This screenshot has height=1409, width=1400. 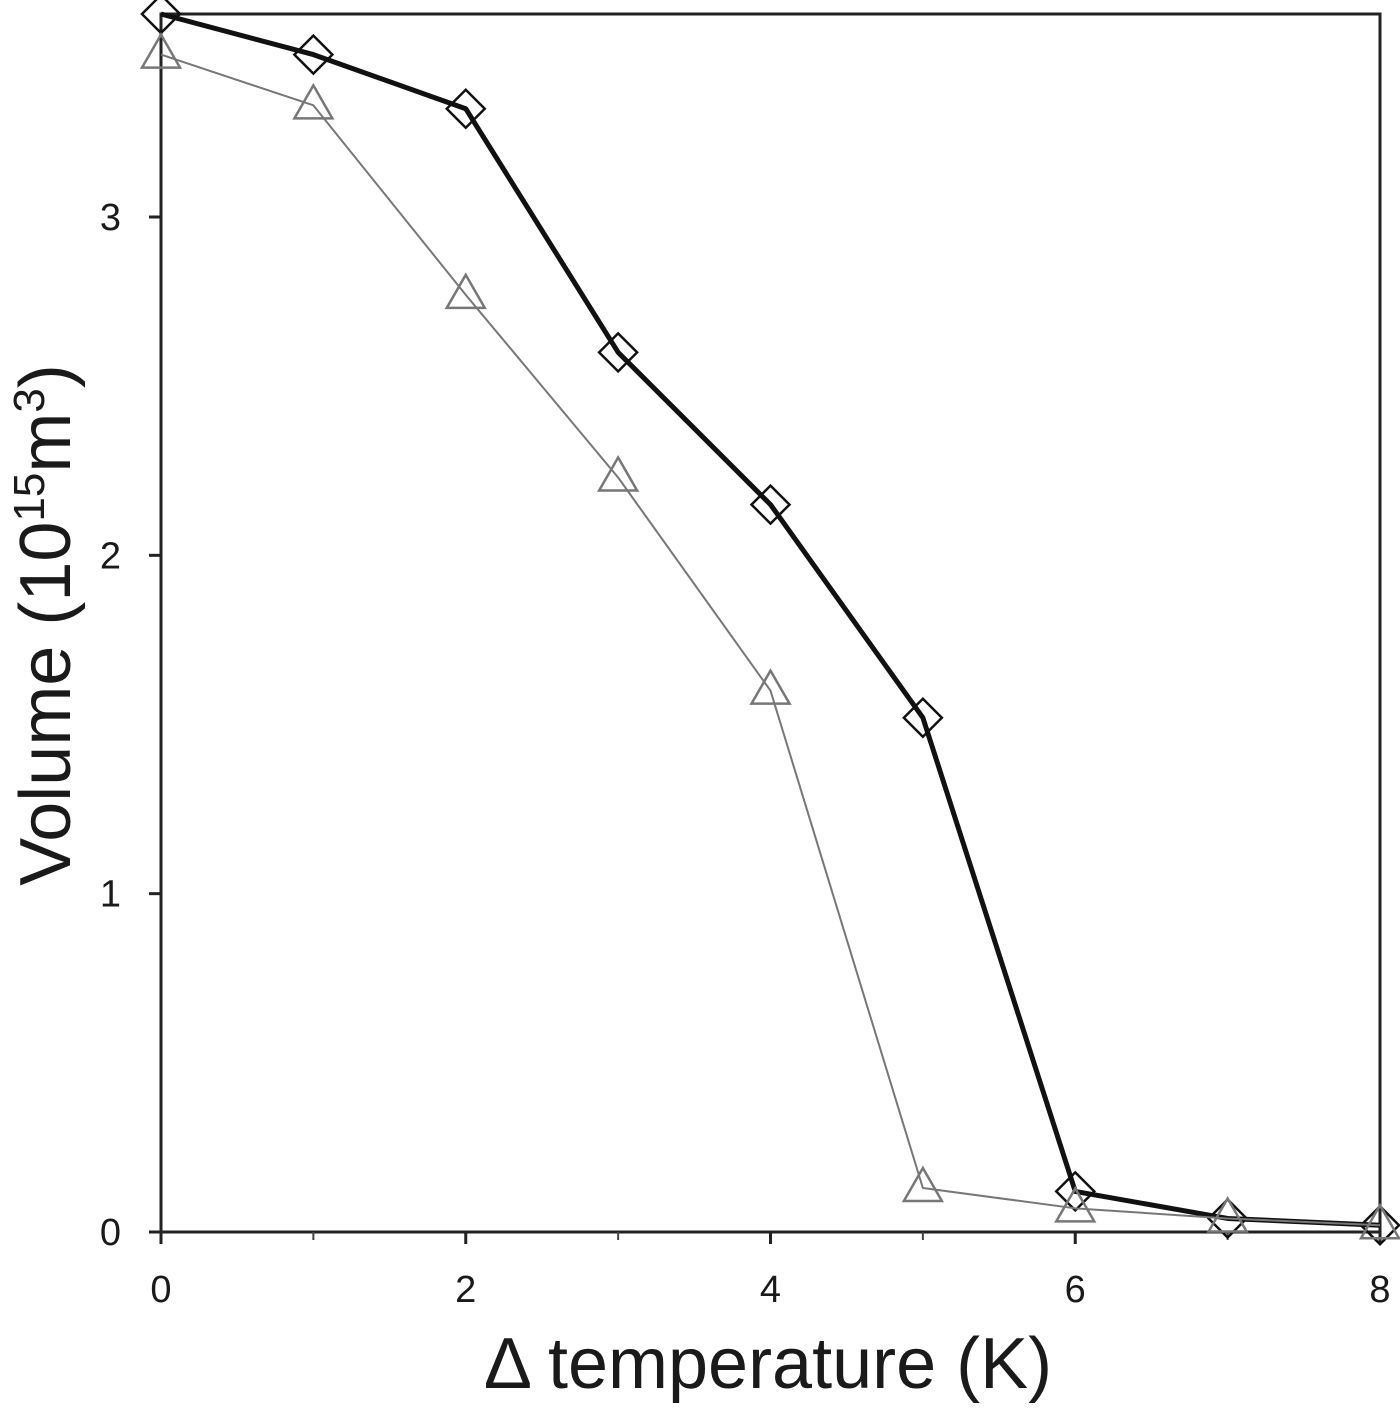 I want to click on y-axis-title-prefix: Volume (10, so click(x=46, y=704).